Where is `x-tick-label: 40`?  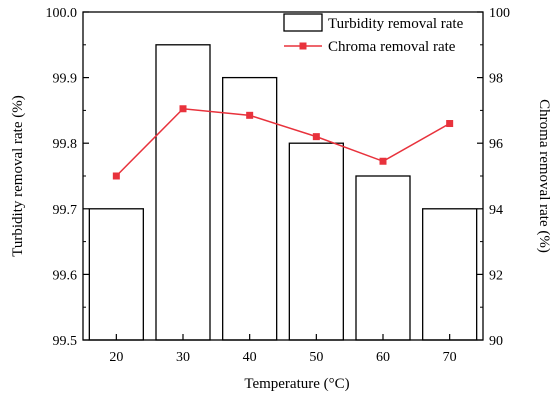 x-tick-label: 40 is located at coordinates (250, 357).